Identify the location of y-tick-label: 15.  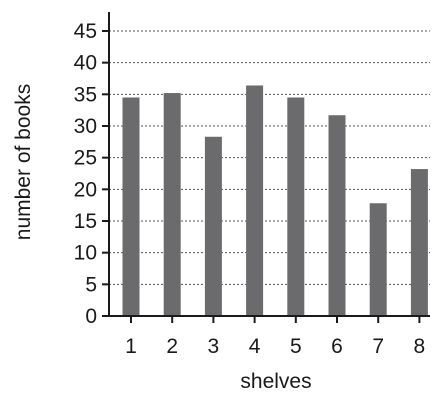
(85, 221).